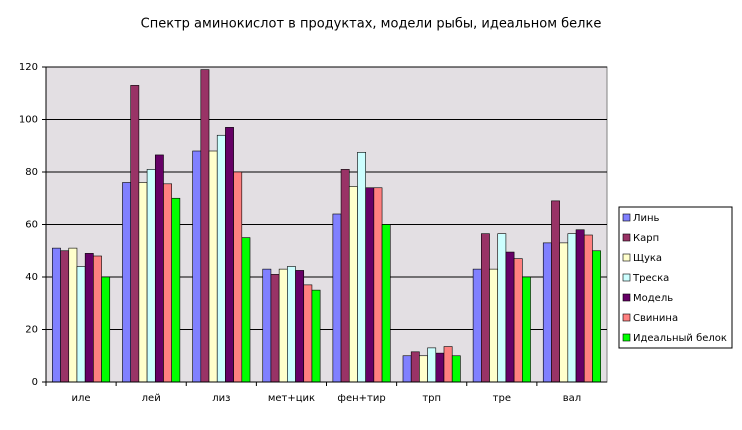  Describe the element at coordinates (675, 277) in the screenshot. I see `legend` at that location.